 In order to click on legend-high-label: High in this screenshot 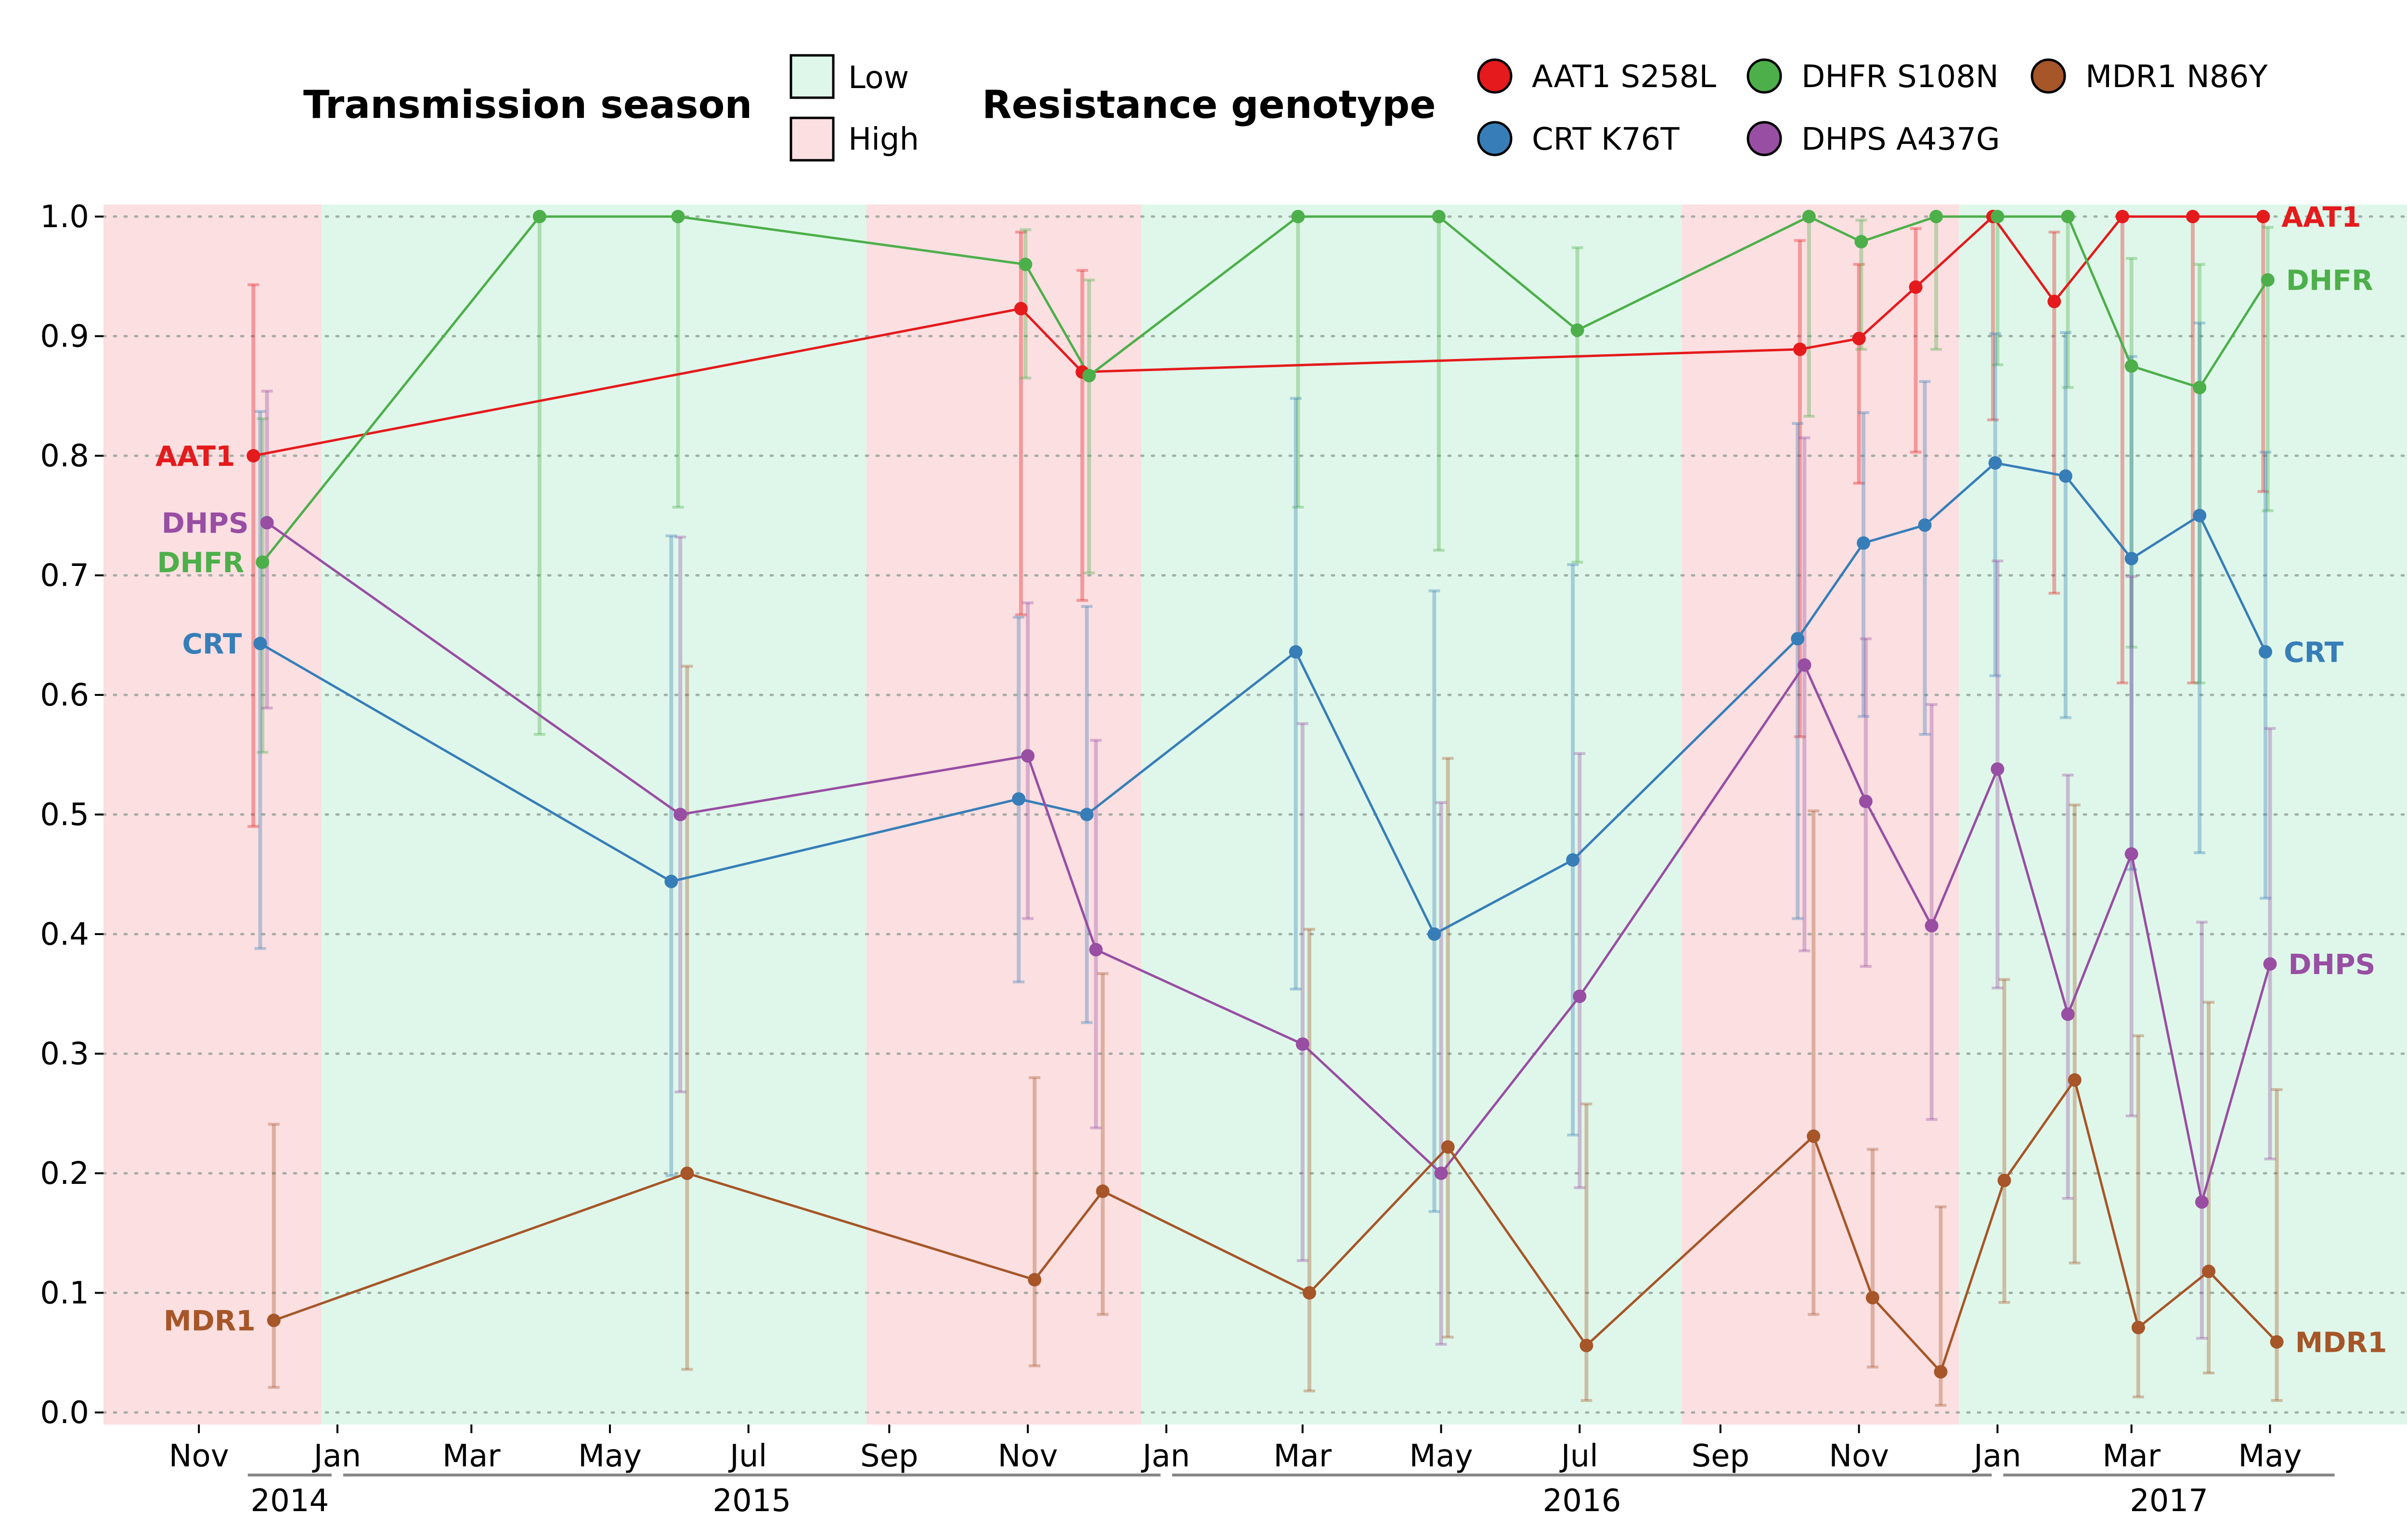, I will do `click(883, 139)`.